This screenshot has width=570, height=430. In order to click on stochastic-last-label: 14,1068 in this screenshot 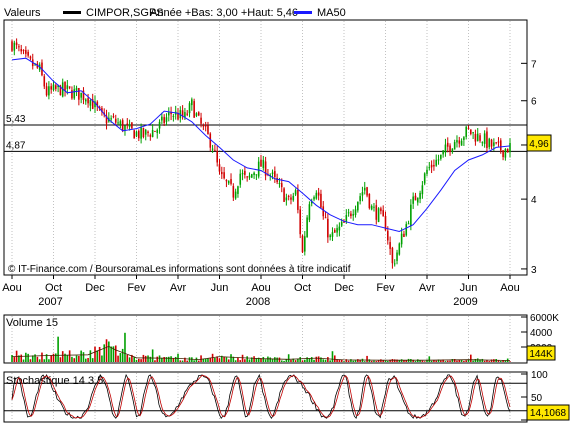, I will do `click(548, 413)`.